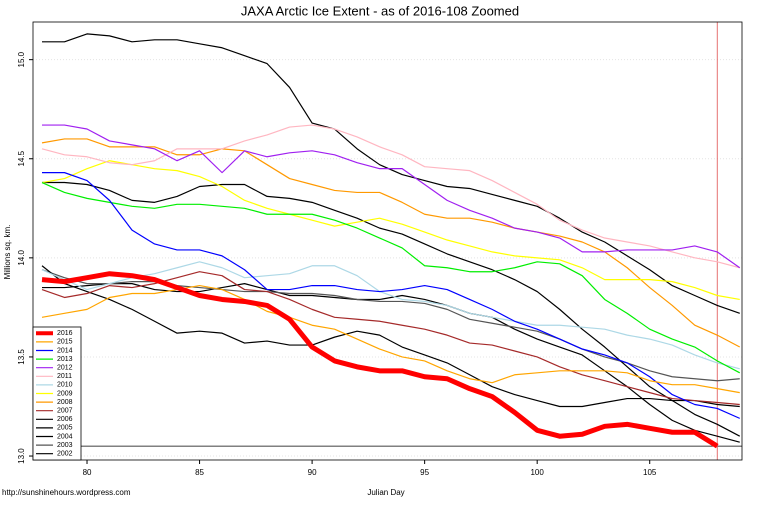 The height and width of the screenshot is (506, 760). I want to click on legend-label: 2003, so click(65, 445).